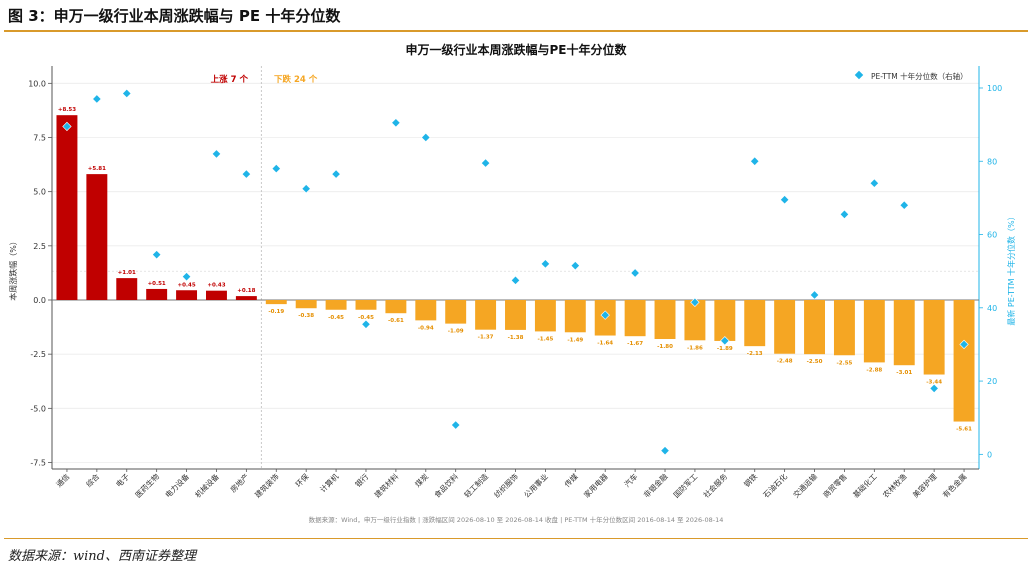 The width and height of the screenshot is (1032, 568). What do you see at coordinates (894, 485) in the screenshot?
I see `x-tick-label-28: 农林牧渔` at bounding box center [894, 485].